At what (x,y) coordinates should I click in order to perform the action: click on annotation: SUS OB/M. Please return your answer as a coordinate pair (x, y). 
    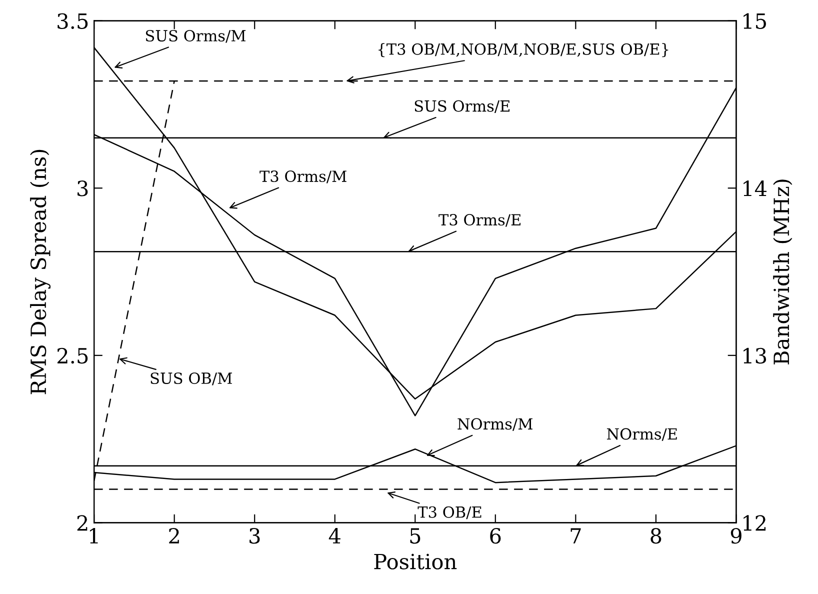
    Looking at the image, I should click on (191, 379).